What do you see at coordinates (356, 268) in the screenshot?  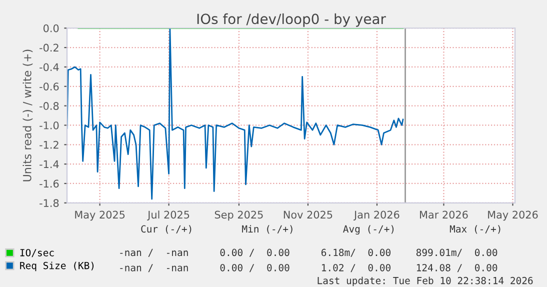 I see `text: 1.02 / 0.00` at bounding box center [356, 268].